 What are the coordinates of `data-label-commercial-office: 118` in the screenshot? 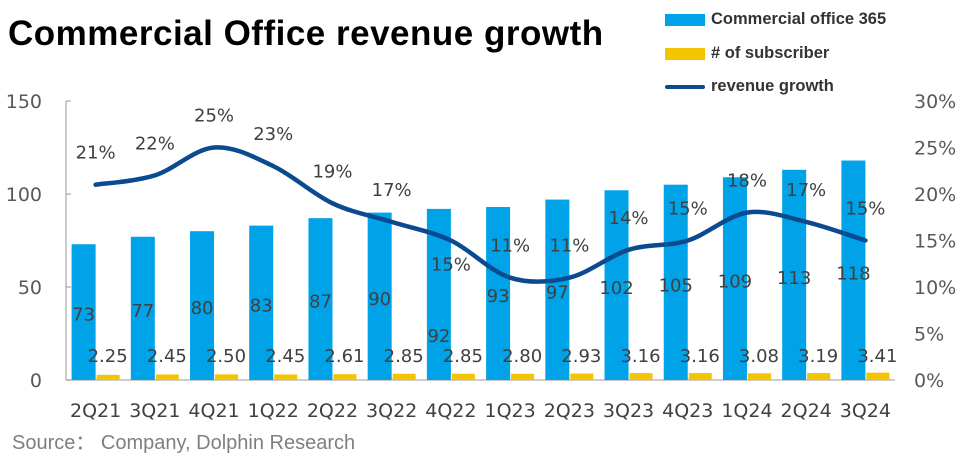 It's located at (853, 273).